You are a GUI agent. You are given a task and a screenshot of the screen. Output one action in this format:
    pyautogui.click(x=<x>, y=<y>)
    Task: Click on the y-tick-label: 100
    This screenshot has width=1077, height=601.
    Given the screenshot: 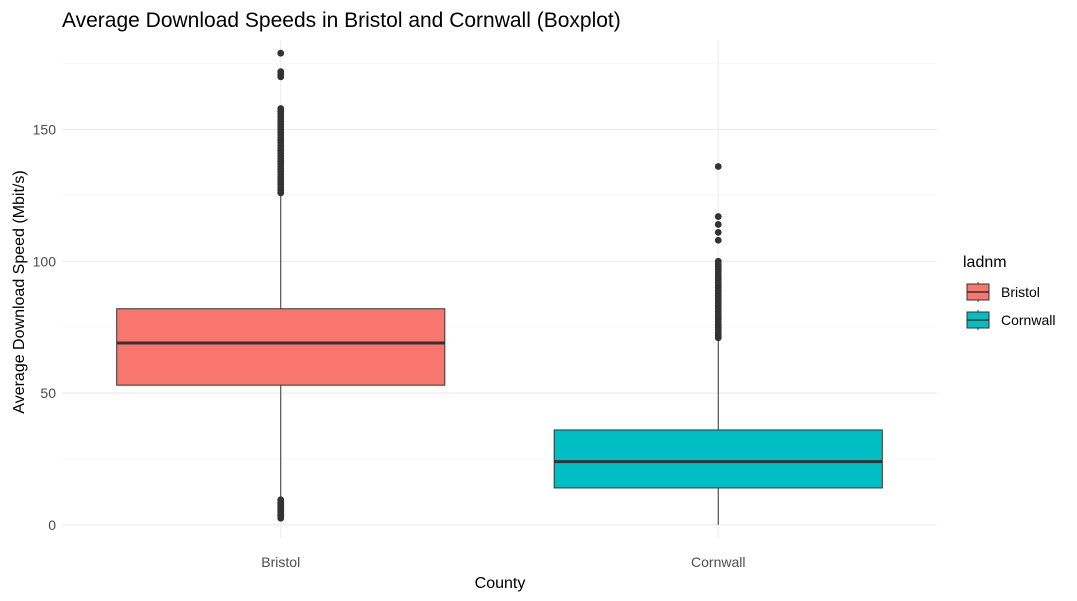 What is the action you would take?
    pyautogui.click(x=45, y=261)
    